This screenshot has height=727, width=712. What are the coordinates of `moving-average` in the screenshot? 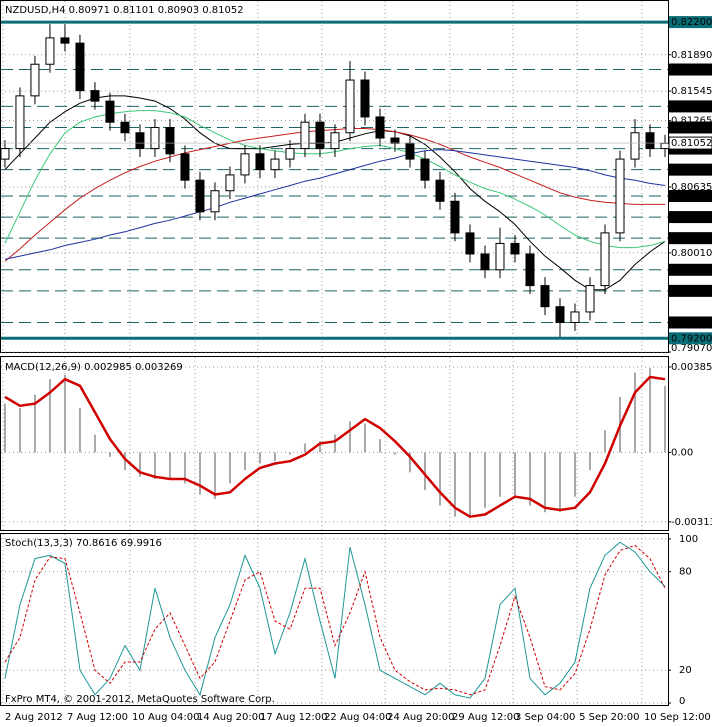 It's located at (335, 204).